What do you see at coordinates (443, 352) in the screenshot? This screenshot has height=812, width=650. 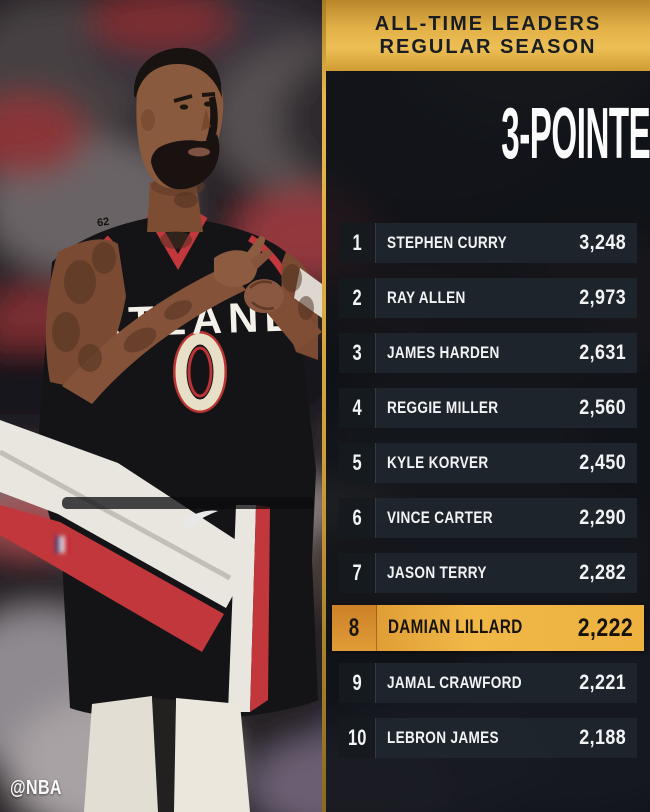 I see `player-name-label: JAMES HARDEN` at bounding box center [443, 352].